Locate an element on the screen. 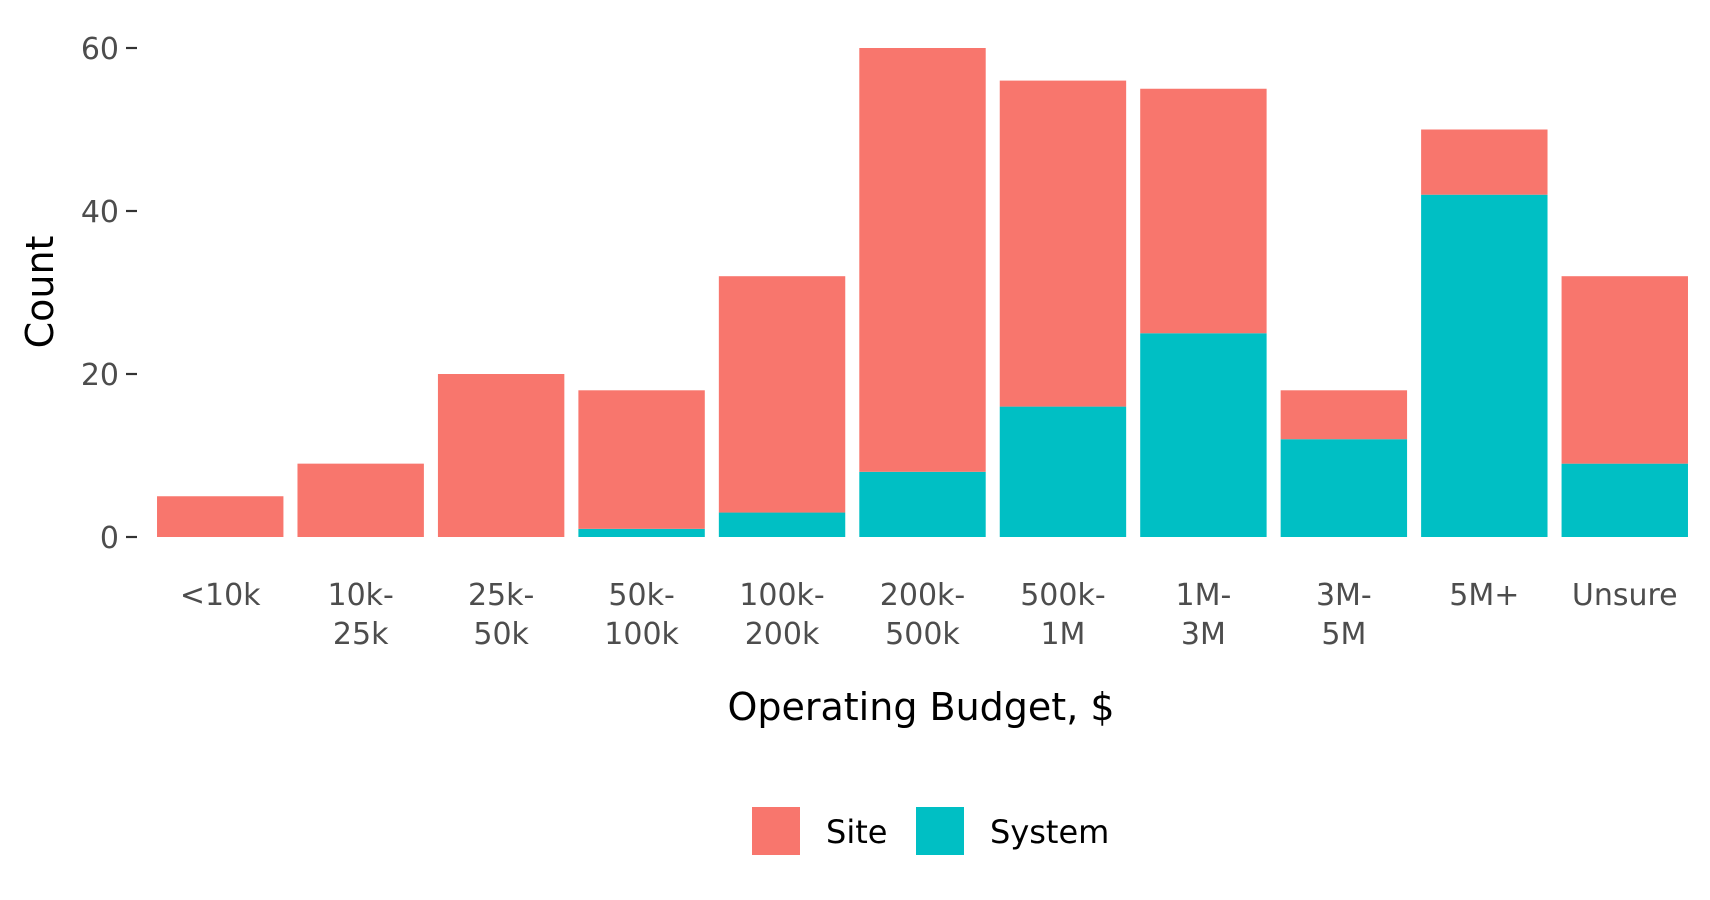  x-tick-label: 100k is located at coordinates (641, 634).